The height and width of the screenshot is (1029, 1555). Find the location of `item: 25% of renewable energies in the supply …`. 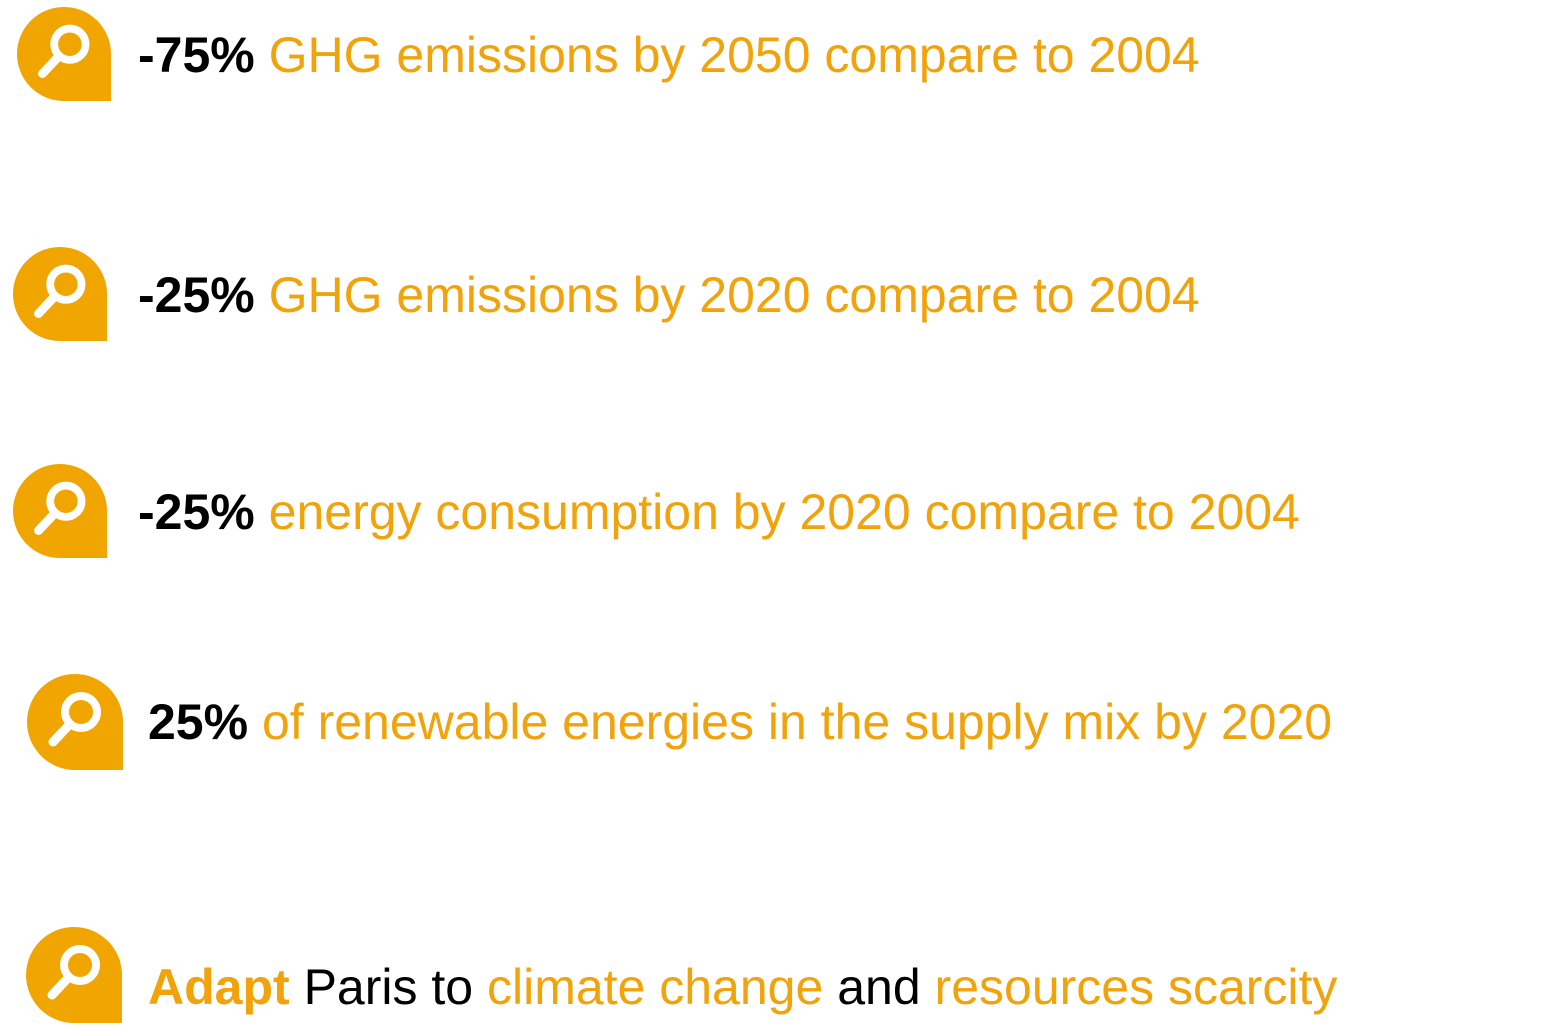

item: 25% of renewable energies in the supply … is located at coordinates (777, 722).